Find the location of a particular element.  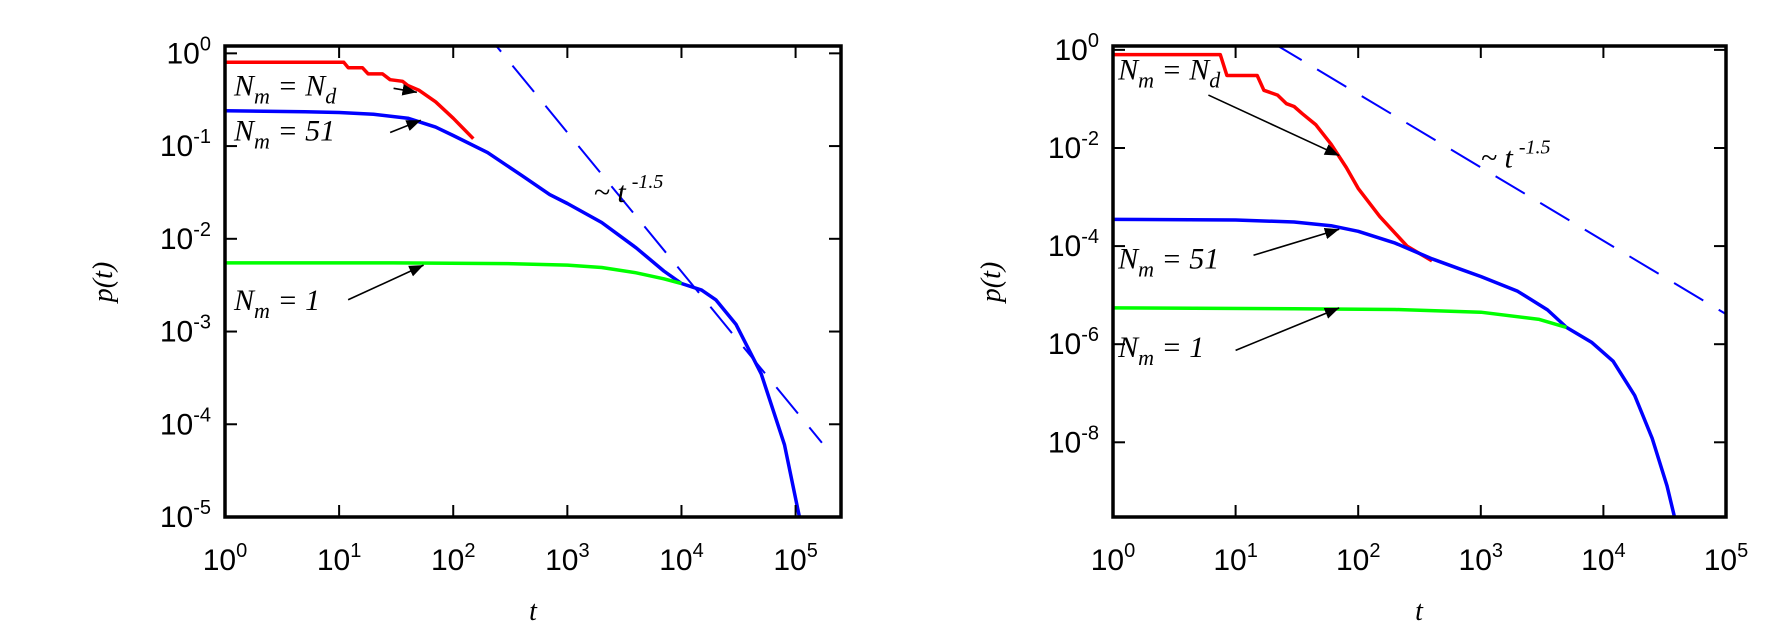

y-tick-label: 10⁻⁸ is located at coordinates (1073, 440).